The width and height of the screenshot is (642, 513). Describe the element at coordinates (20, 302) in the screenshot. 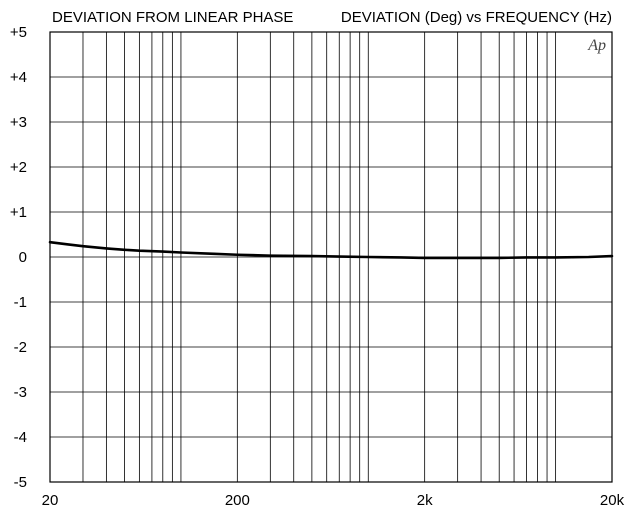

I see `y-tick-label: -1` at that location.